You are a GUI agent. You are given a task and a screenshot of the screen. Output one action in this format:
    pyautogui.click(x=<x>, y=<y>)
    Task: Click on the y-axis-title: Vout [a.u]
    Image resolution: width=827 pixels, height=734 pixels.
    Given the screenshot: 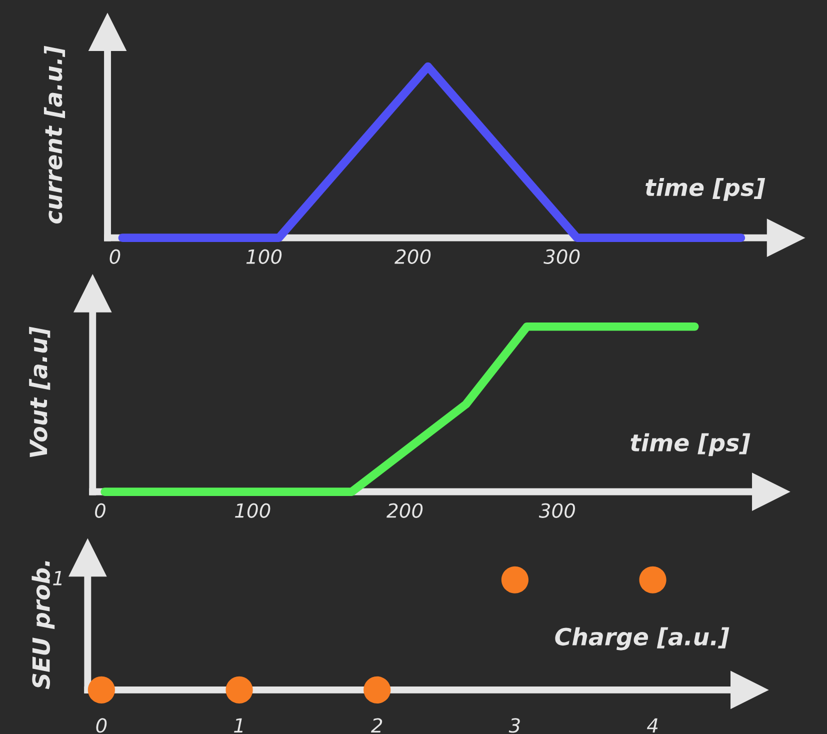 What is the action you would take?
    pyautogui.click(x=39, y=392)
    